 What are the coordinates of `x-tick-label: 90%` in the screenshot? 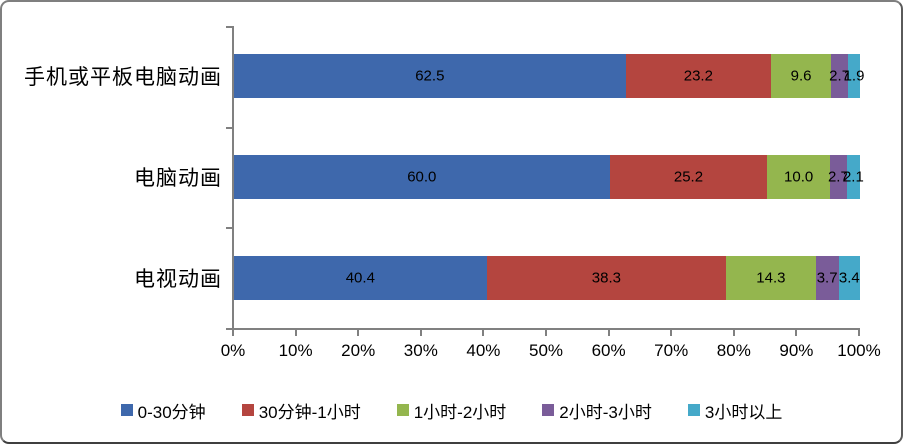 It's located at (796, 350).